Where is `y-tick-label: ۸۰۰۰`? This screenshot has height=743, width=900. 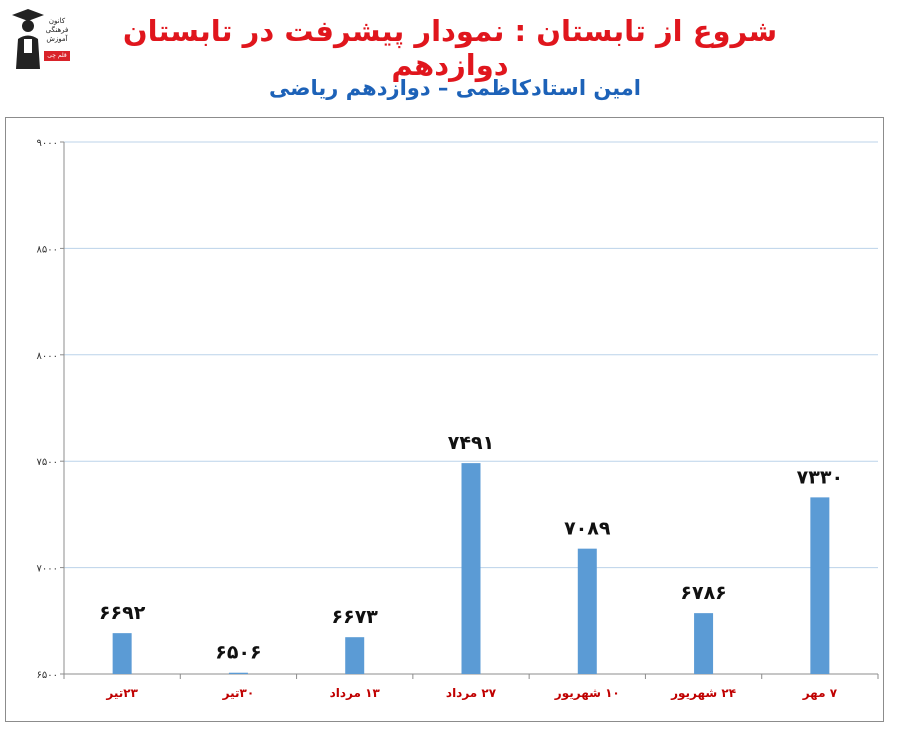
y-tick-label: ۸۰۰۰ is located at coordinates (47, 356).